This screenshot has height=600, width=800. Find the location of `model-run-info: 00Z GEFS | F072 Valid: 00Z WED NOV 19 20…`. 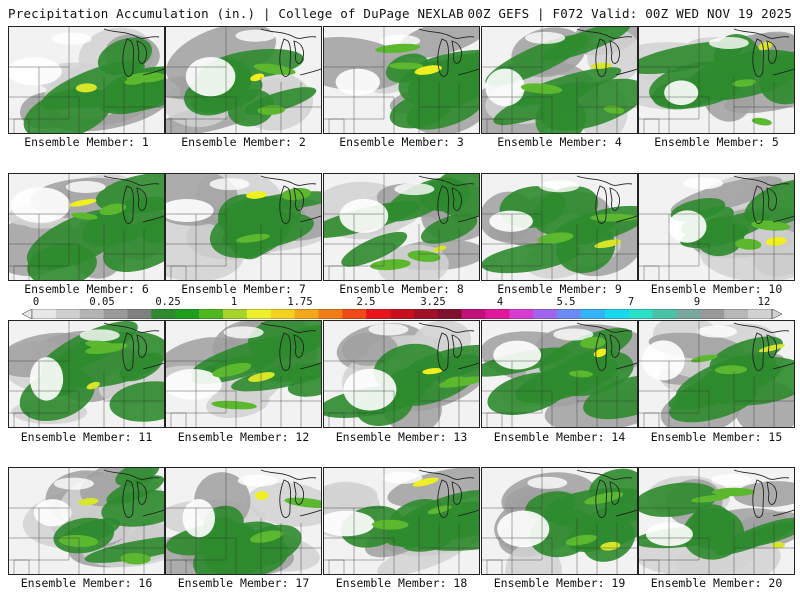

model-run-info: 00Z GEFS | F072 Valid: 00Z WED NOV 19 20… is located at coordinates (629, 13).